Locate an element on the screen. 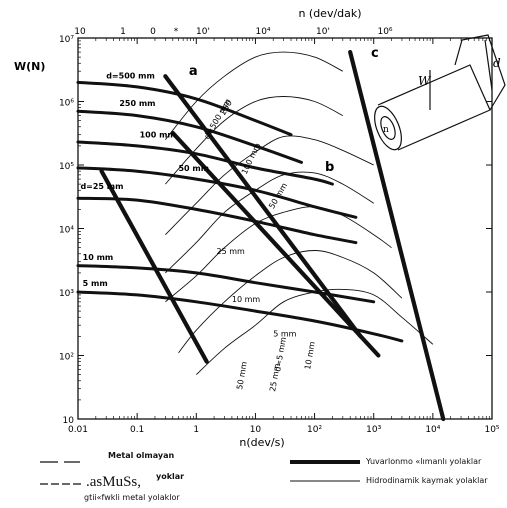 This screenshot has height=508, width=507. top-tick-label: 10⁶ is located at coordinates (384, 32).